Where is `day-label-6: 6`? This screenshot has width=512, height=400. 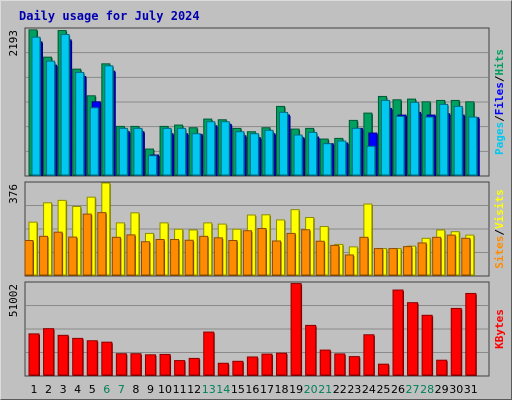
day-label-6: 6 is located at coordinates (106, 389).